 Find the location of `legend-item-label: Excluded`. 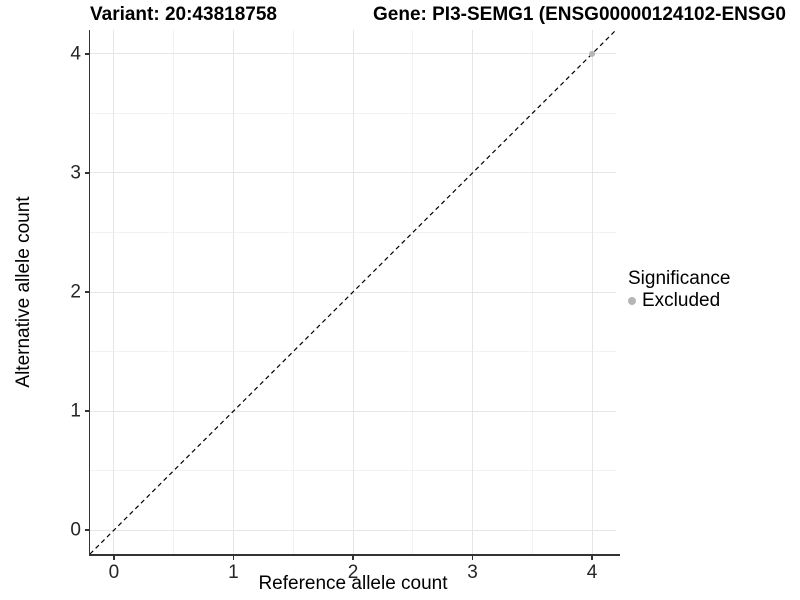

legend-item-label: Excluded is located at coordinates (681, 300).